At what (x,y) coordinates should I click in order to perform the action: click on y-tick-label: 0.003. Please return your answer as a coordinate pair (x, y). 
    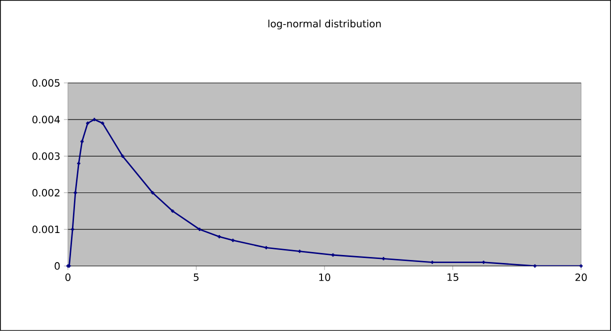
    Looking at the image, I should click on (46, 156).